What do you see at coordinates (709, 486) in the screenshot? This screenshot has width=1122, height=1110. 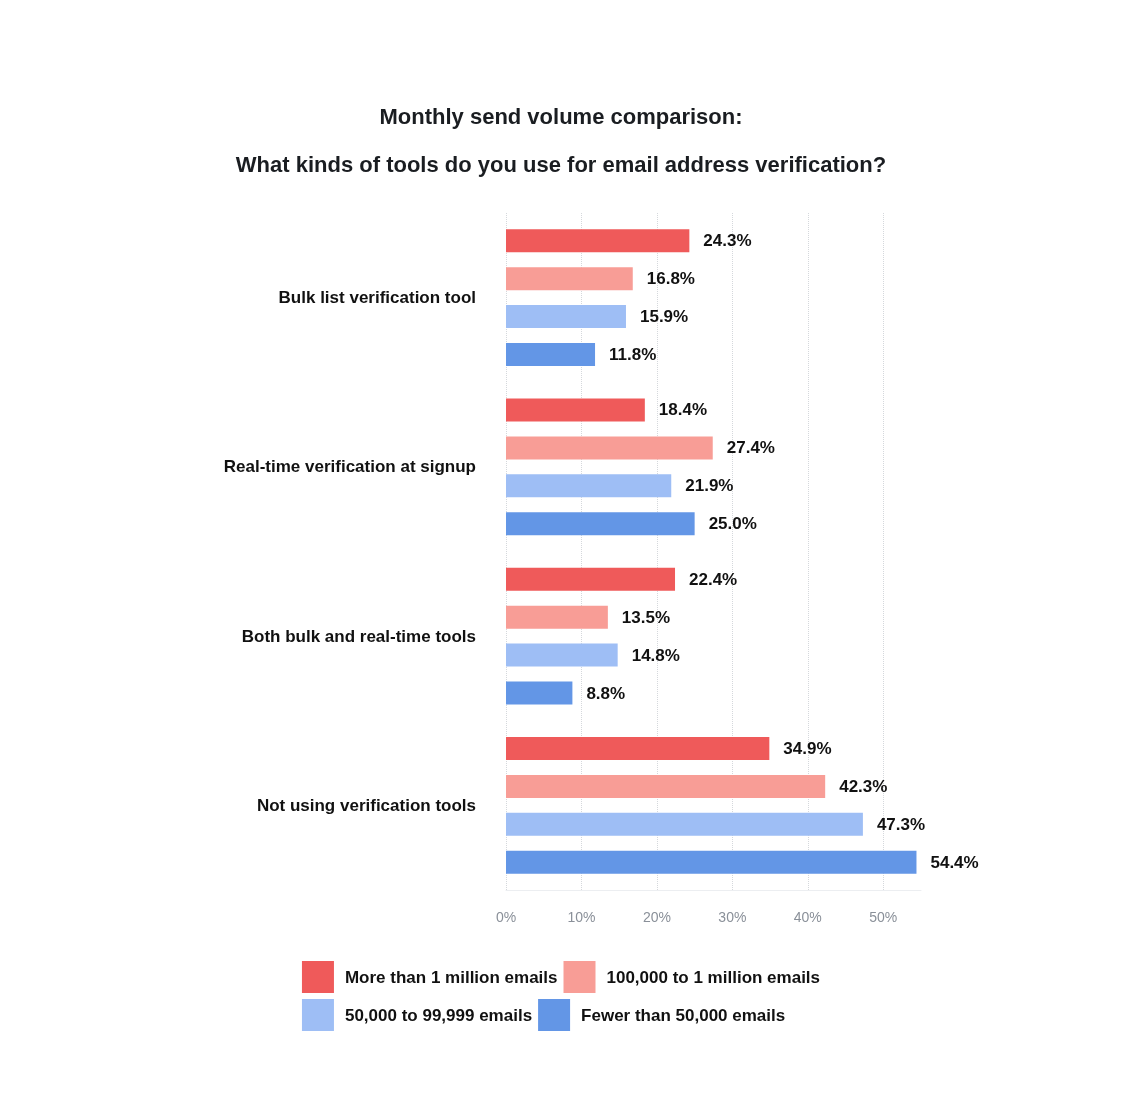 I see `data-label: 21.9%` at bounding box center [709, 486].